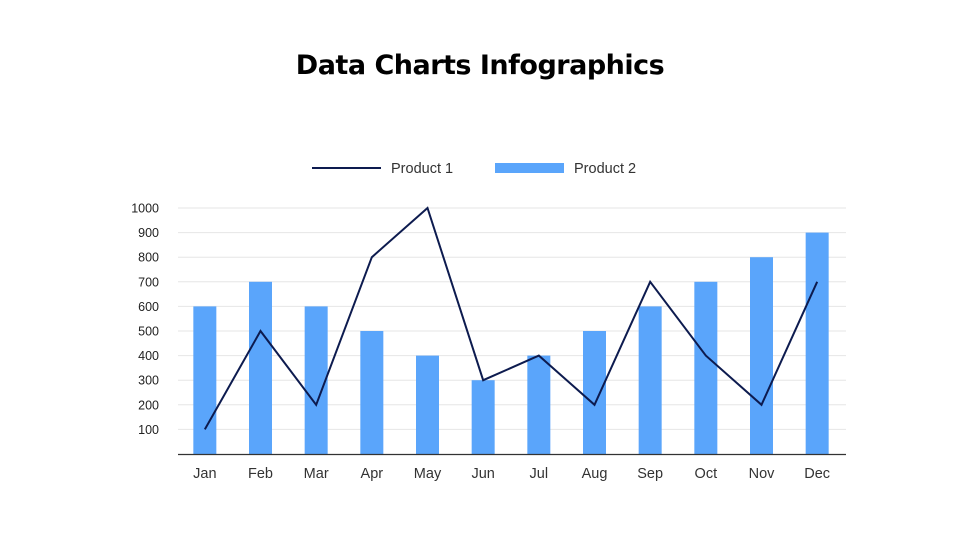 The image size is (960, 540). Describe the element at coordinates (148, 405) in the screenshot. I see `y-tick-label: 200` at that location.